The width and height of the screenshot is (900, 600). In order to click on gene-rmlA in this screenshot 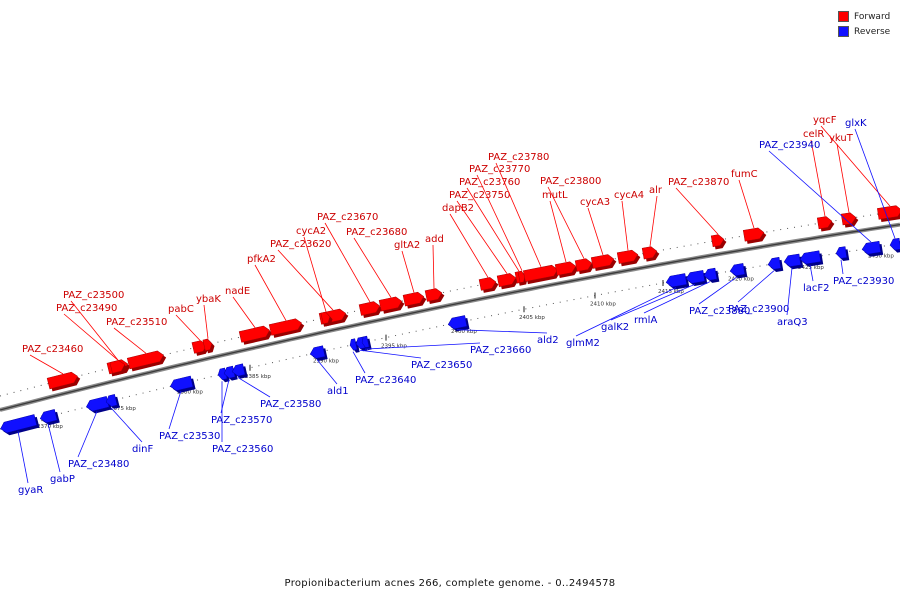, I will do `click(711, 275)`.